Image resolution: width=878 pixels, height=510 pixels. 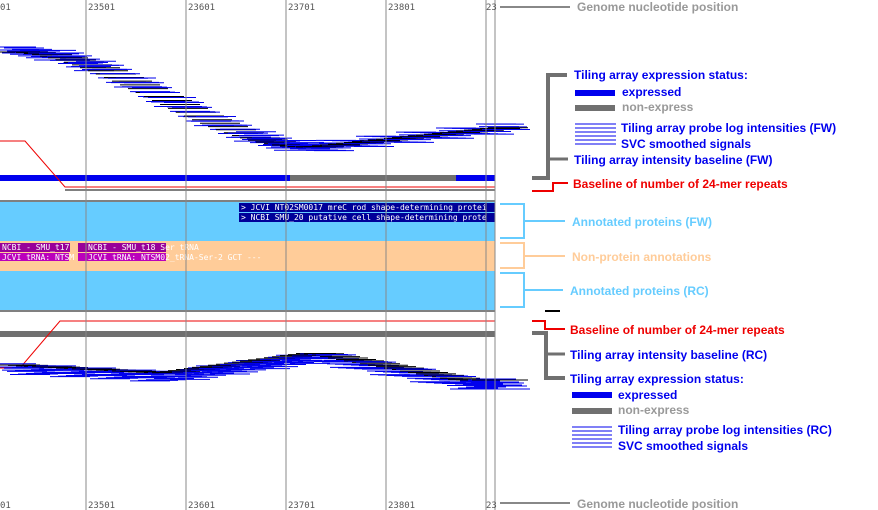 What do you see at coordinates (373, 178) in the screenshot?
I see `fw-nonexpress-bar` at bounding box center [373, 178].